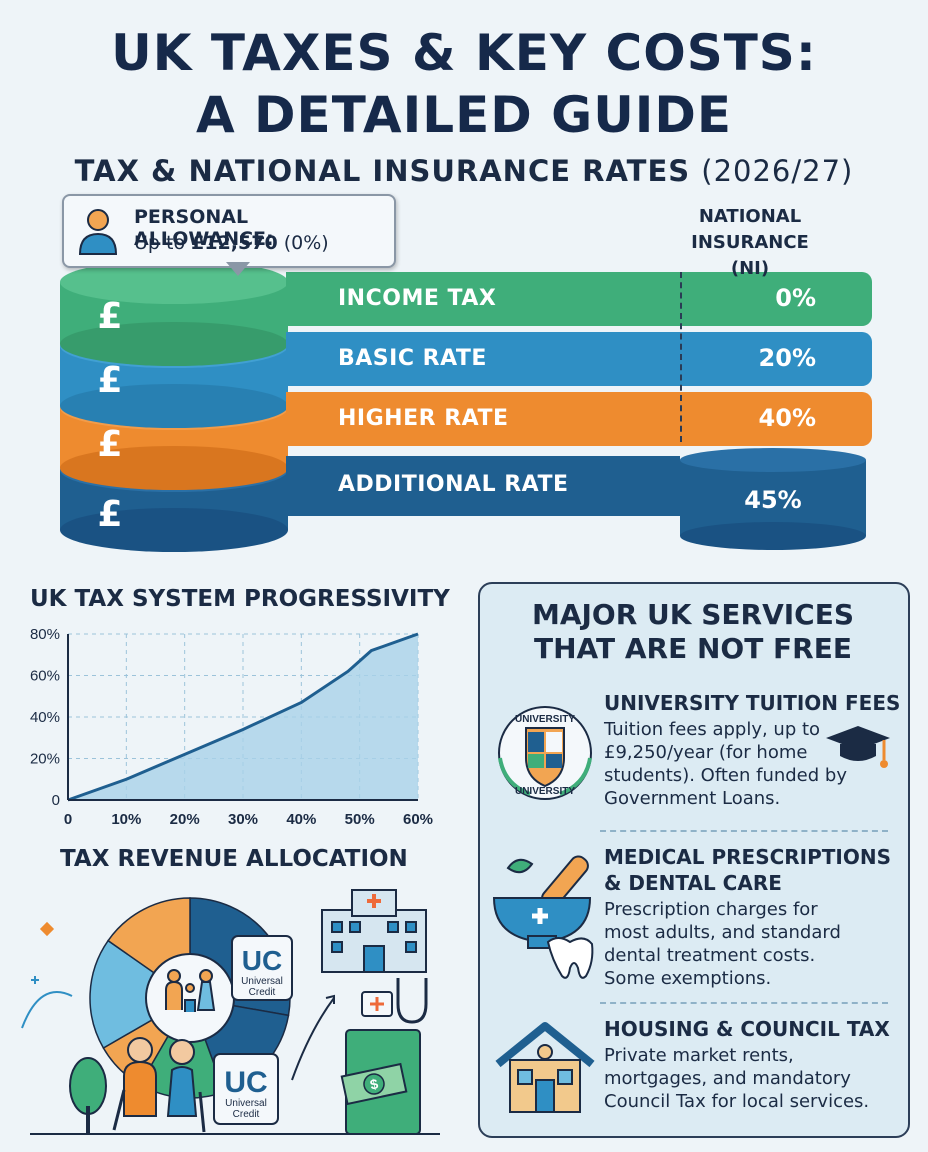  What do you see at coordinates (464, 115) in the screenshot?
I see `page-title-line-2: A DETAILED GUIDE` at bounding box center [464, 115].